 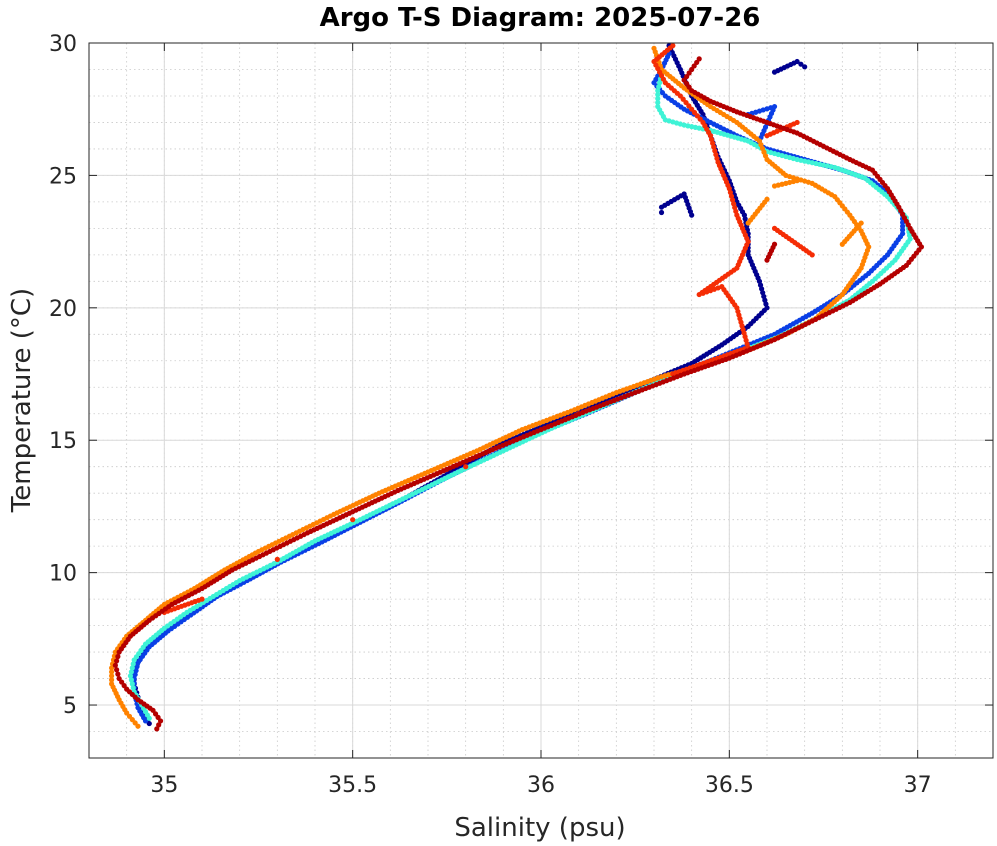 What do you see at coordinates (540, 18) in the screenshot?
I see `chart-title: Argo T-S Diagram: 2025-07-26` at bounding box center [540, 18].